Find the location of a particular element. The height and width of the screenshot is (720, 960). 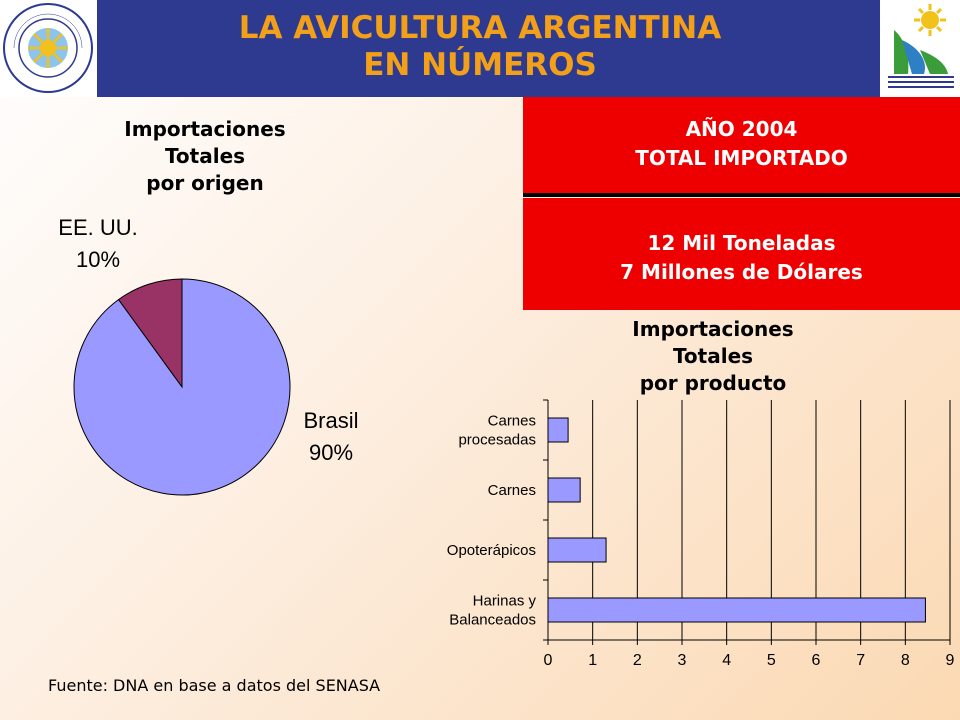

x-tick-label: 0 is located at coordinates (548, 660).